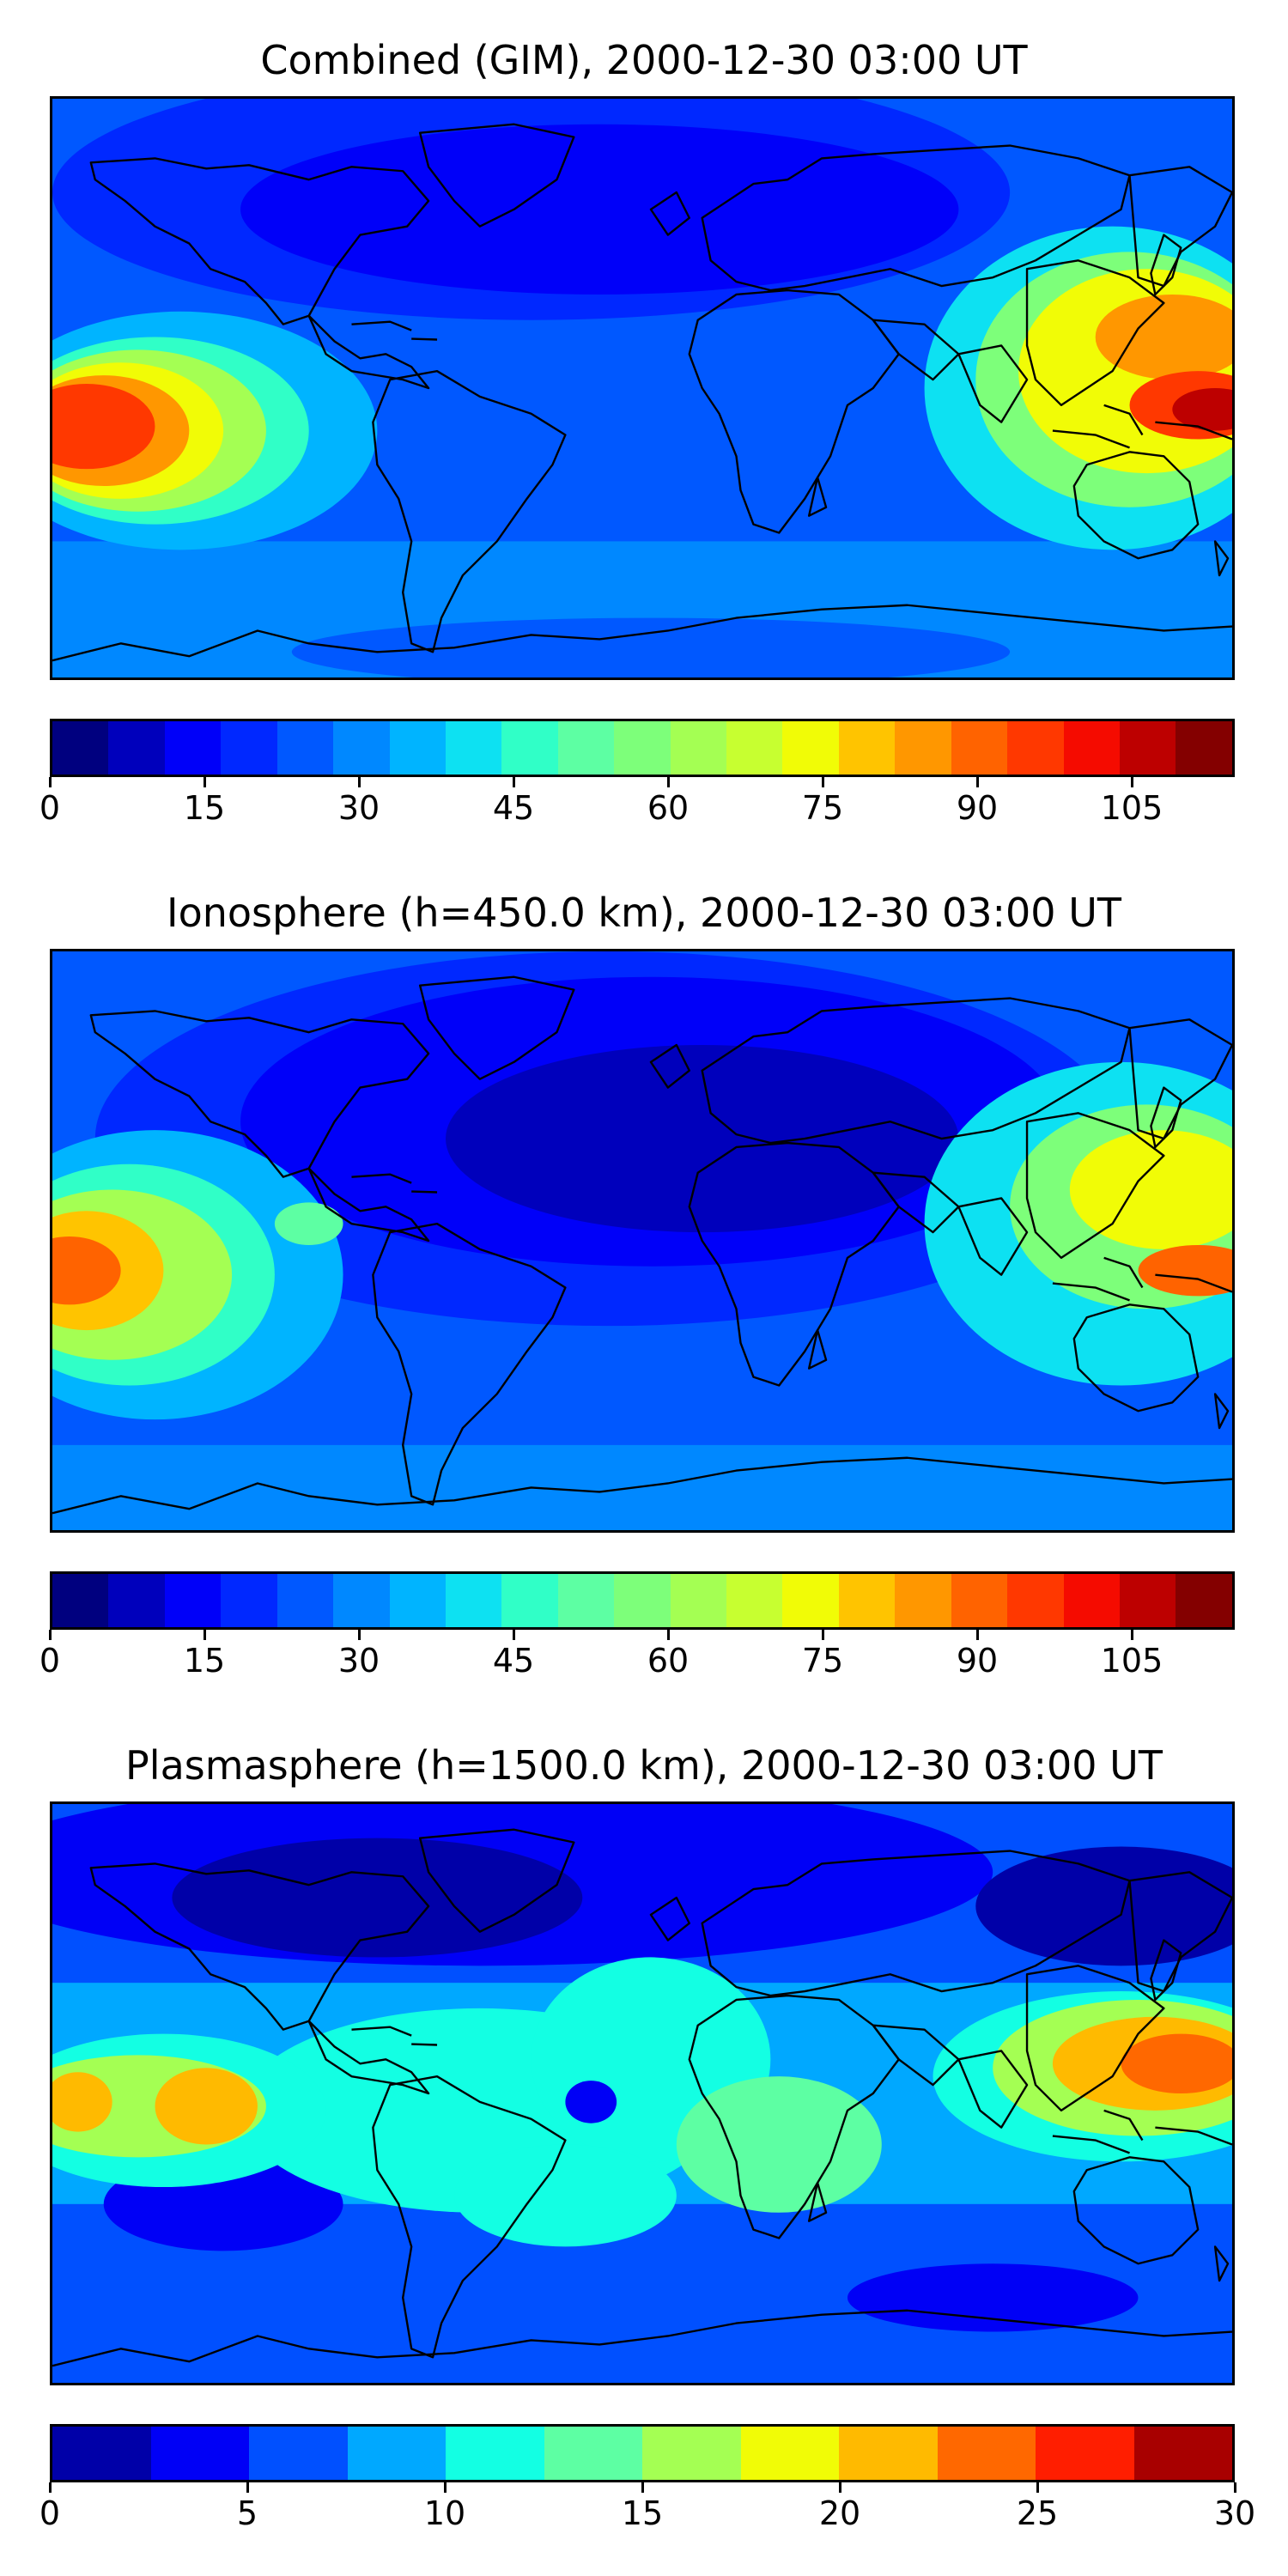 Image resolution: width=1288 pixels, height=2576 pixels. I want to click on colorbar-plasmasphere, so click(642, 2453).